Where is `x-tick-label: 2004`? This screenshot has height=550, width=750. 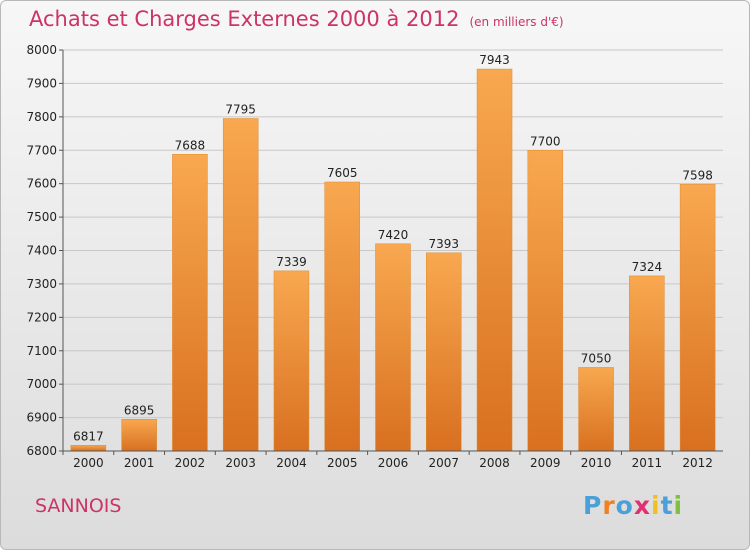
x-tick-label: 2004 is located at coordinates (291, 463).